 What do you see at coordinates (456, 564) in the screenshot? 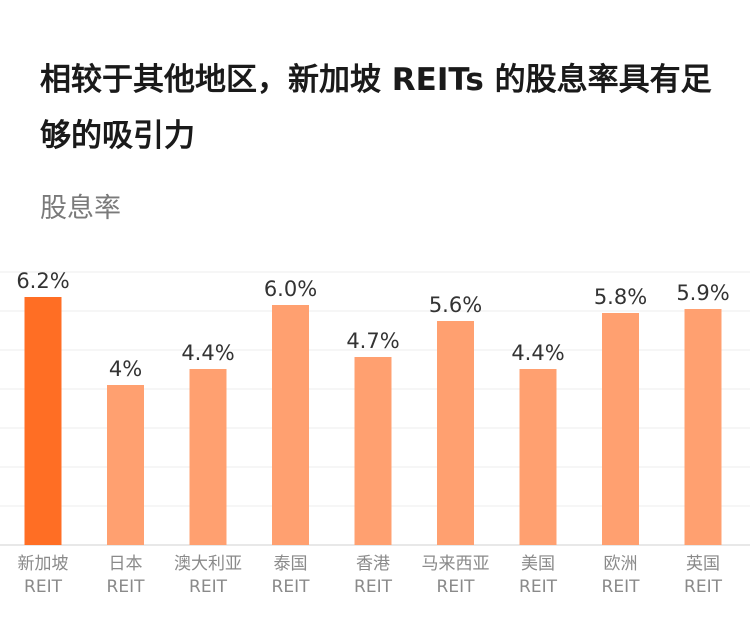
I see `category-label: 马来西亚` at bounding box center [456, 564].